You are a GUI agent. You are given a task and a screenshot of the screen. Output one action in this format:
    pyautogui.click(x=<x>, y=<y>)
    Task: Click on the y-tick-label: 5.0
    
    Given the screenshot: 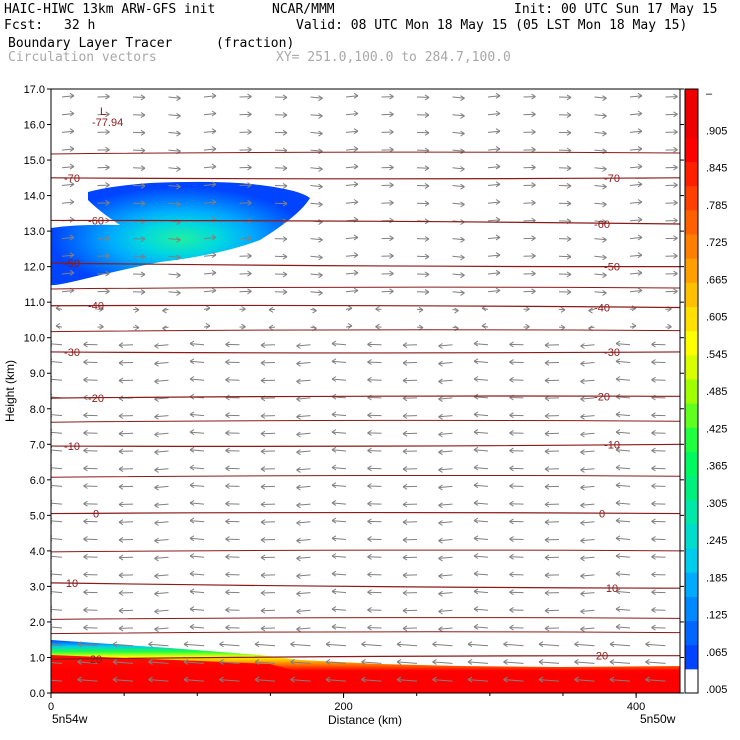 What is the action you would take?
    pyautogui.click(x=37, y=516)
    